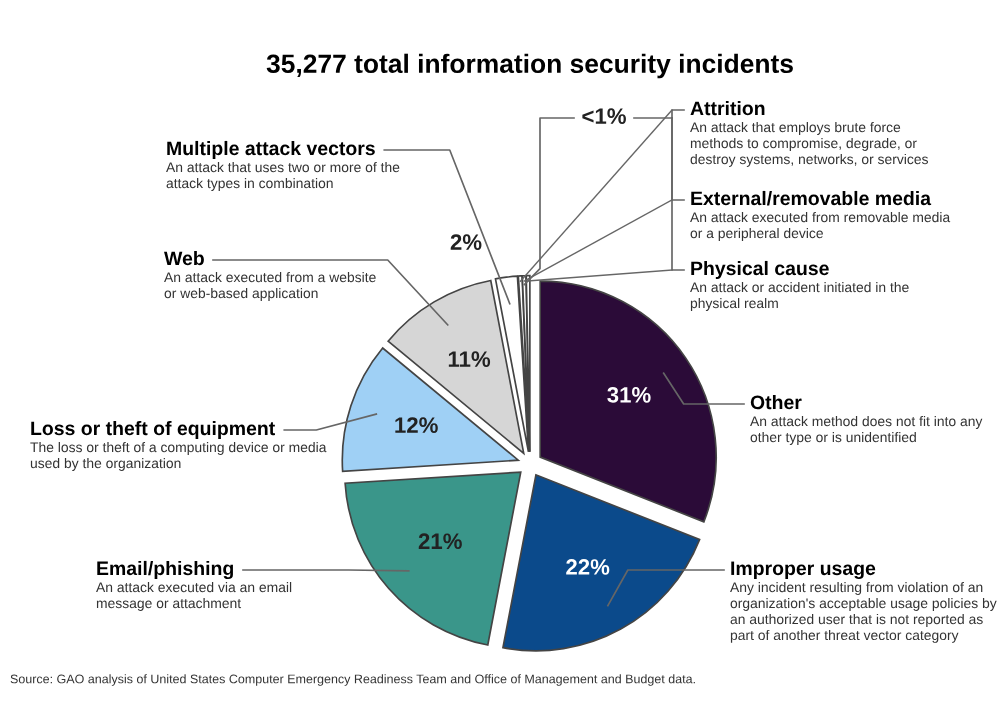  What do you see at coordinates (776, 402) in the screenshot?
I see `slice-label: Other` at bounding box center [776, 402].